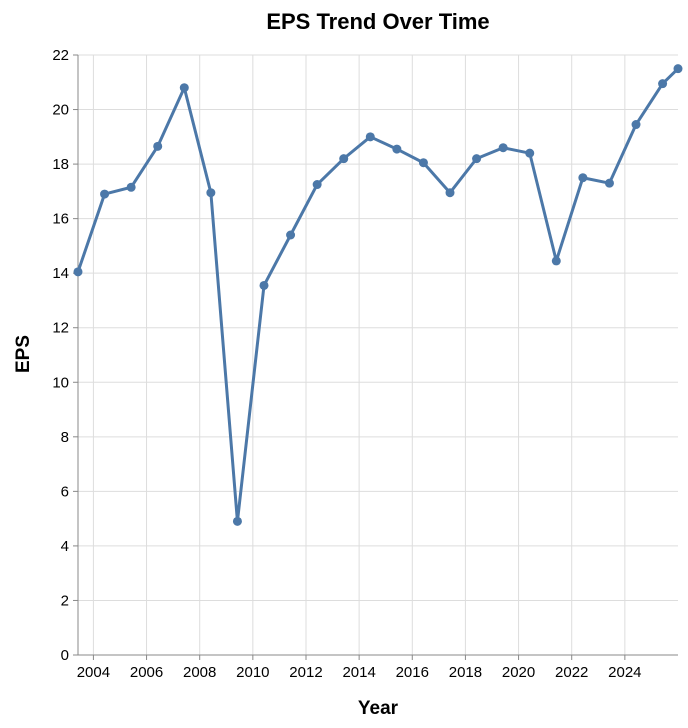 This screenshot has height=728, width=688. Describe the element at coordinates (624, 672) in the screenshot. I see `x-tick-label: 2024` at that location.